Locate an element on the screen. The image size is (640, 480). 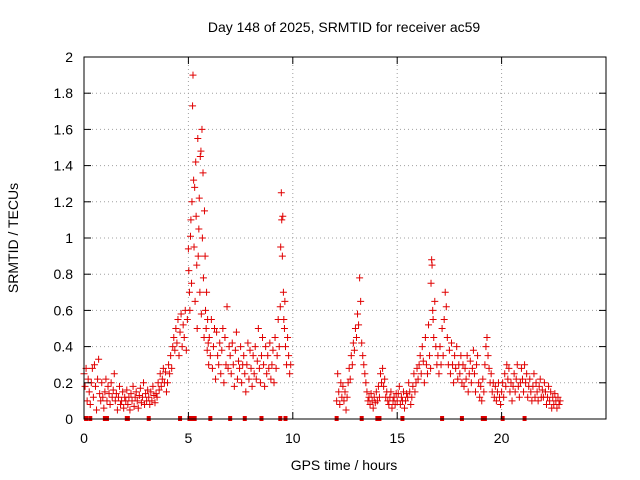
x-axis-label: GPS time / hours is located at coordinates (344, 465).